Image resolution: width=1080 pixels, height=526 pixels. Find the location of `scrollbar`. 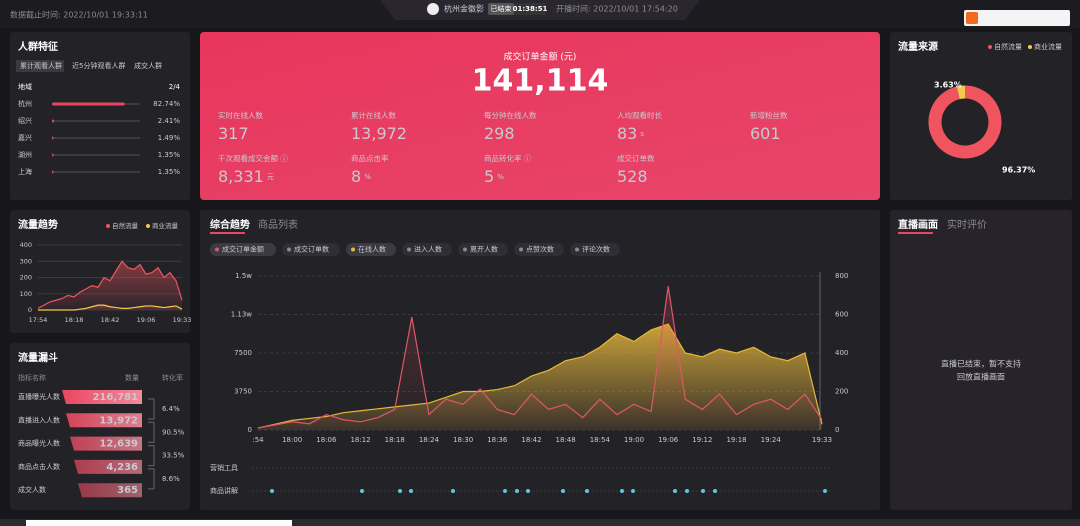

scrollbar is located at coordinates (540, 522).